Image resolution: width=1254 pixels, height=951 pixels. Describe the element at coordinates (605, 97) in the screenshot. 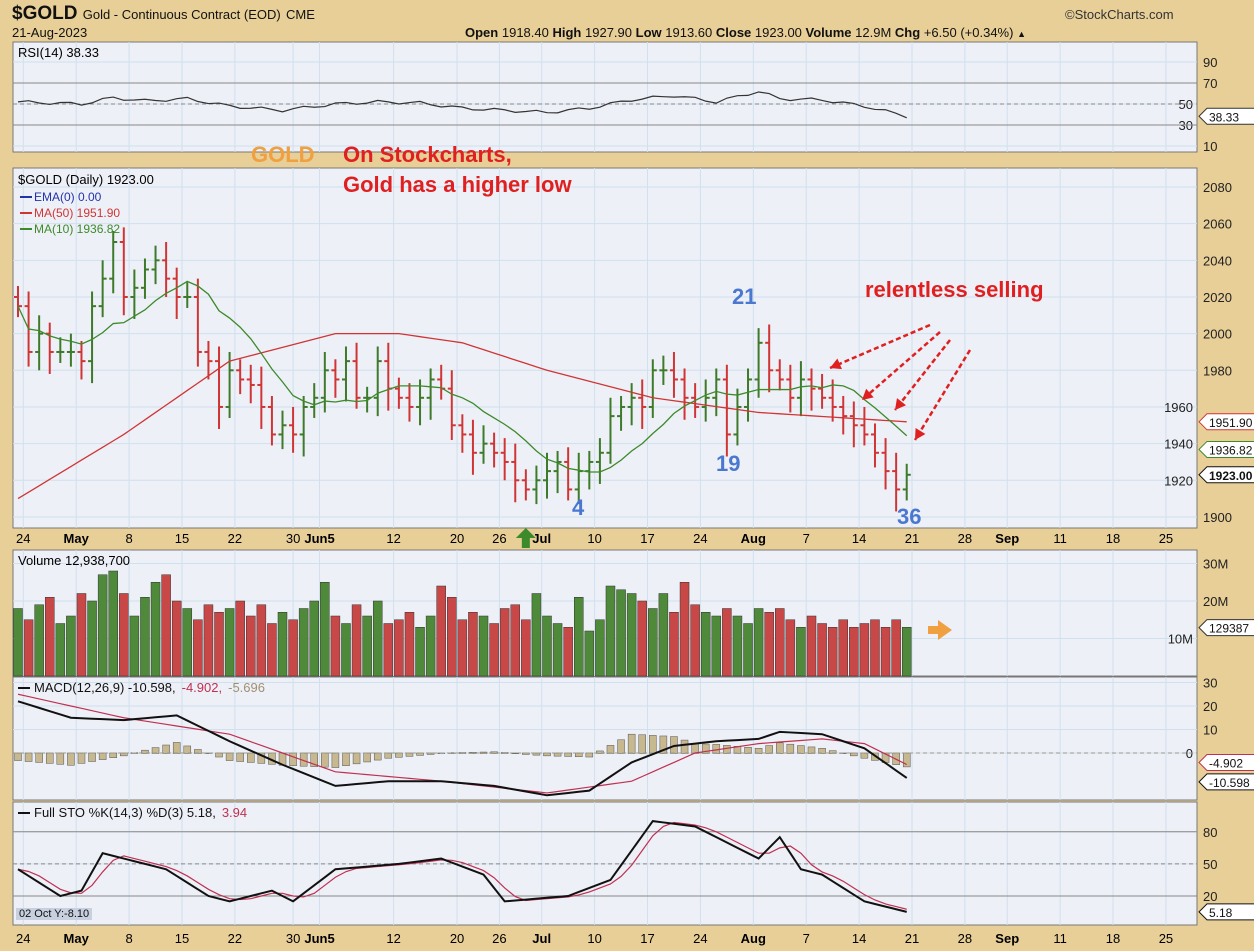

I see `rsi-panel` at that location.